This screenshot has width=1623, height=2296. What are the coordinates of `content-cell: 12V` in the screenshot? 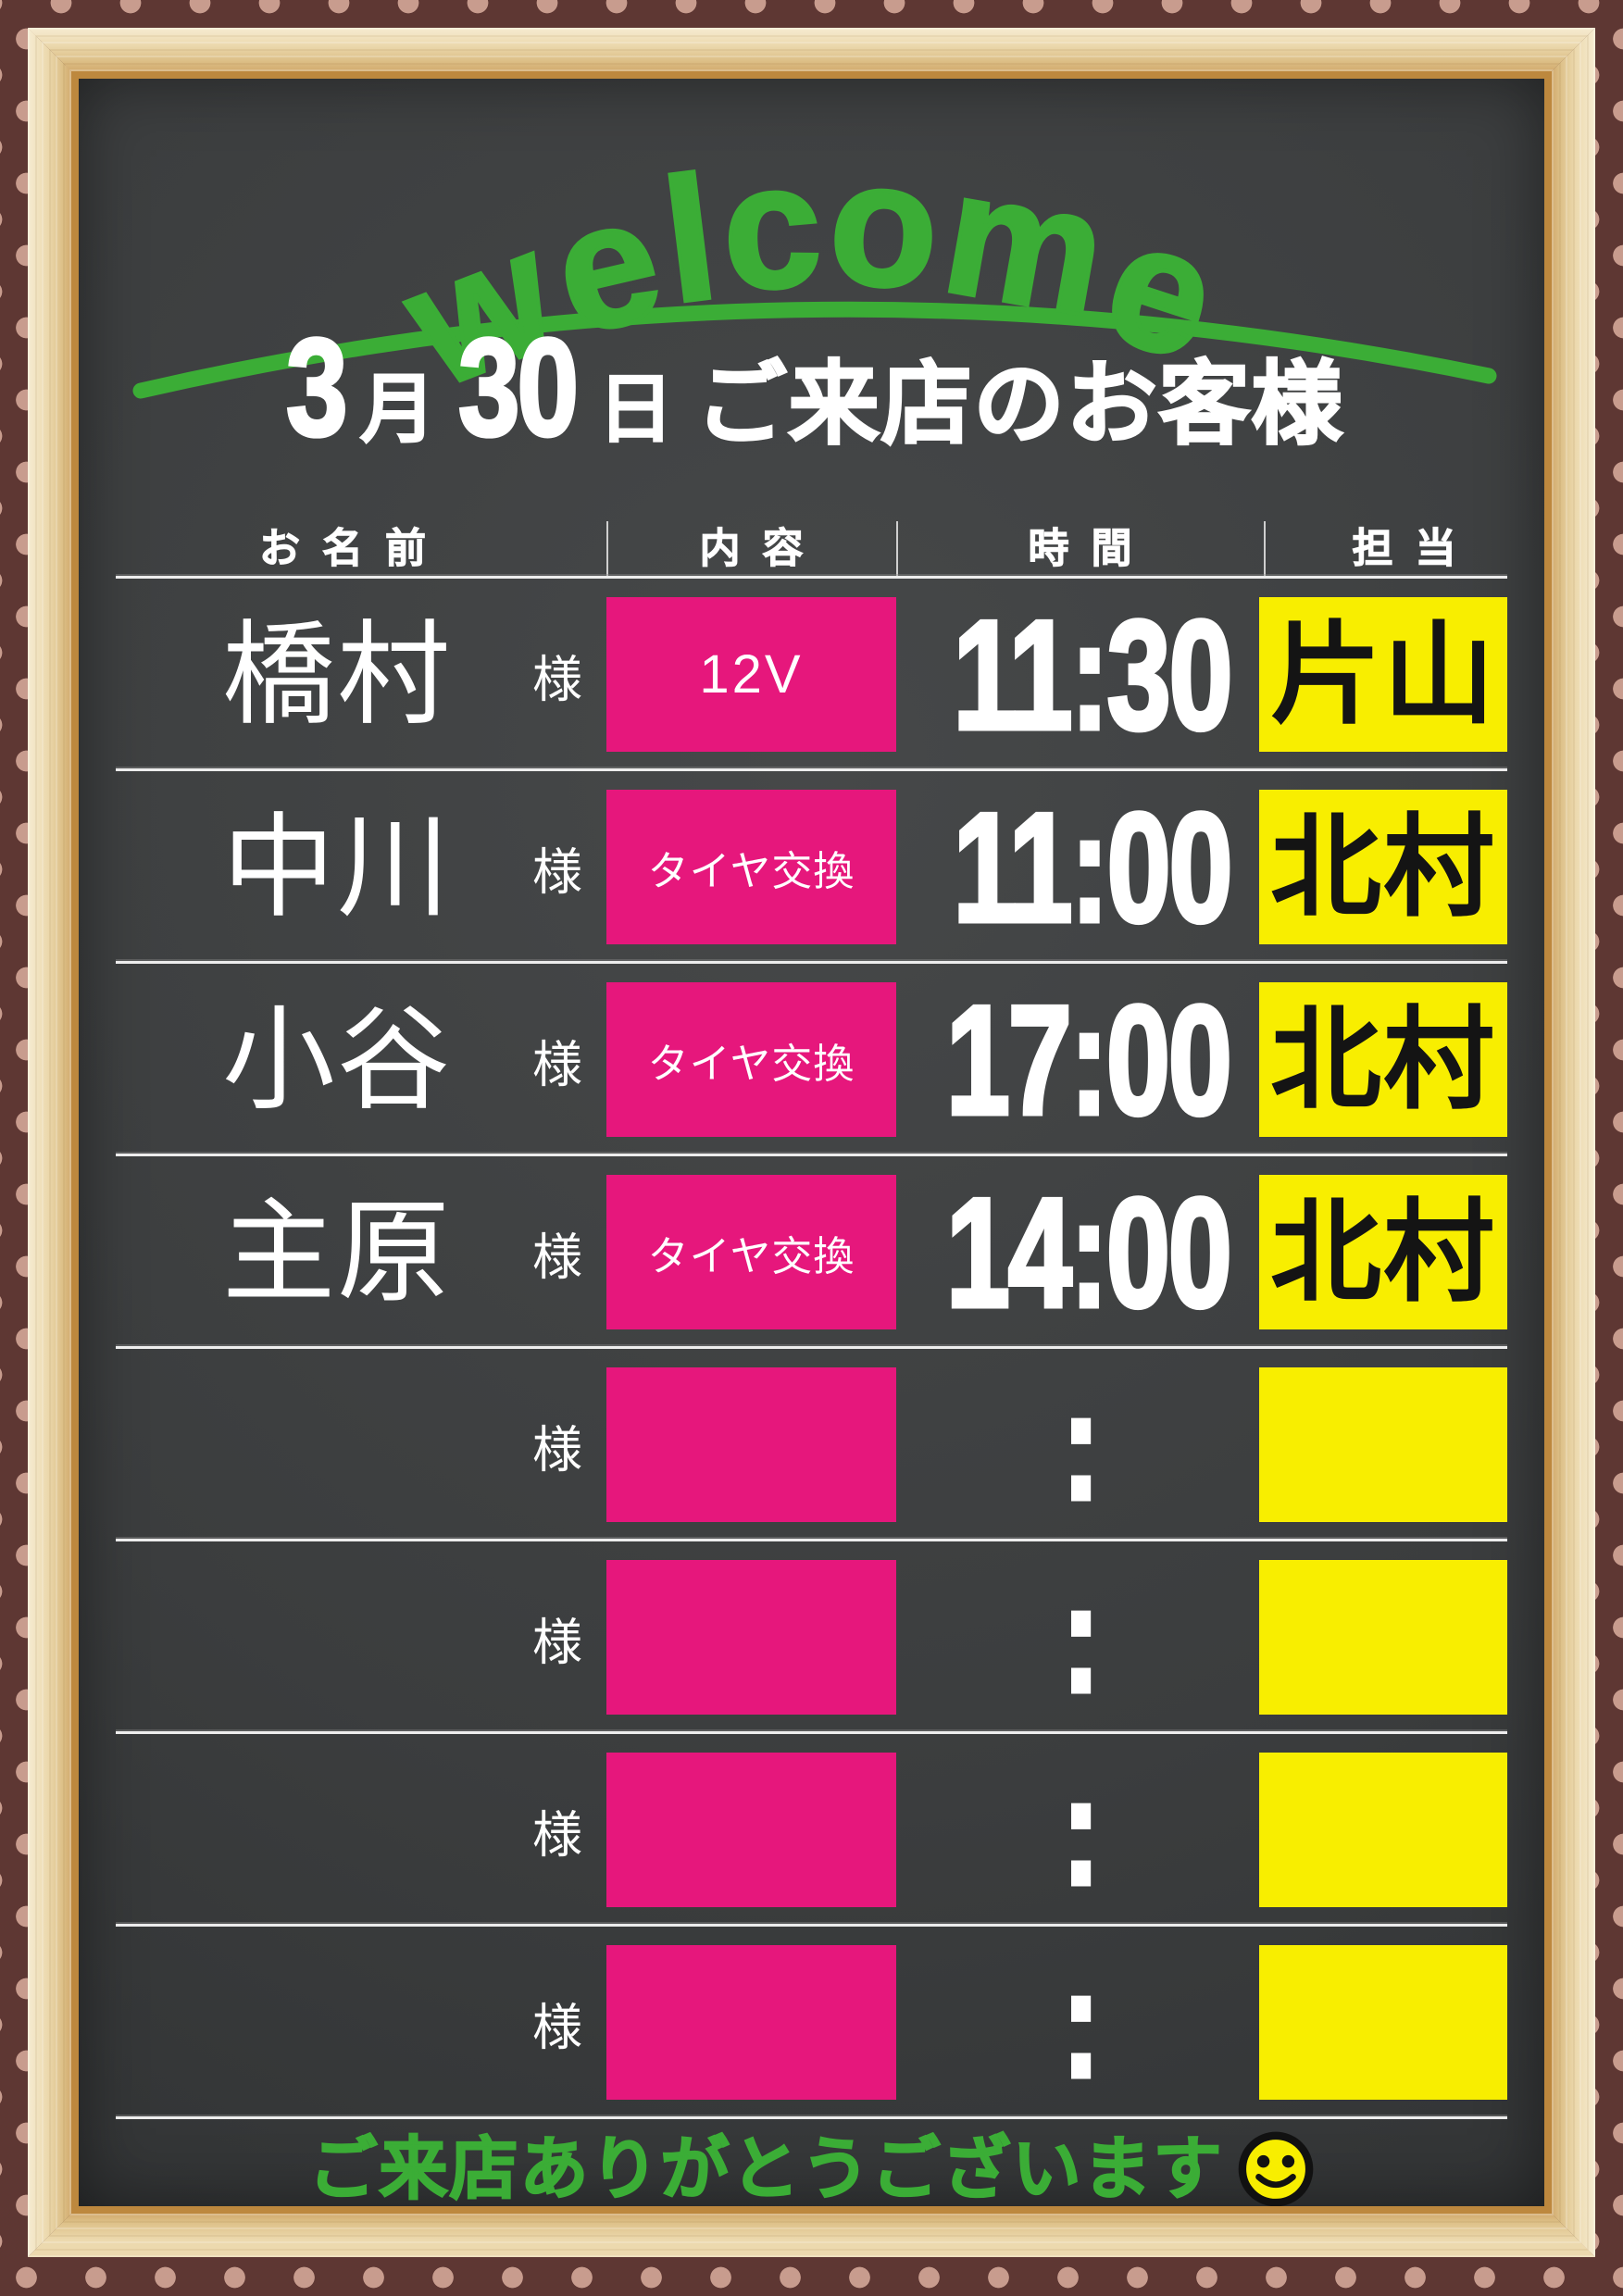 It's located at (751, 675).